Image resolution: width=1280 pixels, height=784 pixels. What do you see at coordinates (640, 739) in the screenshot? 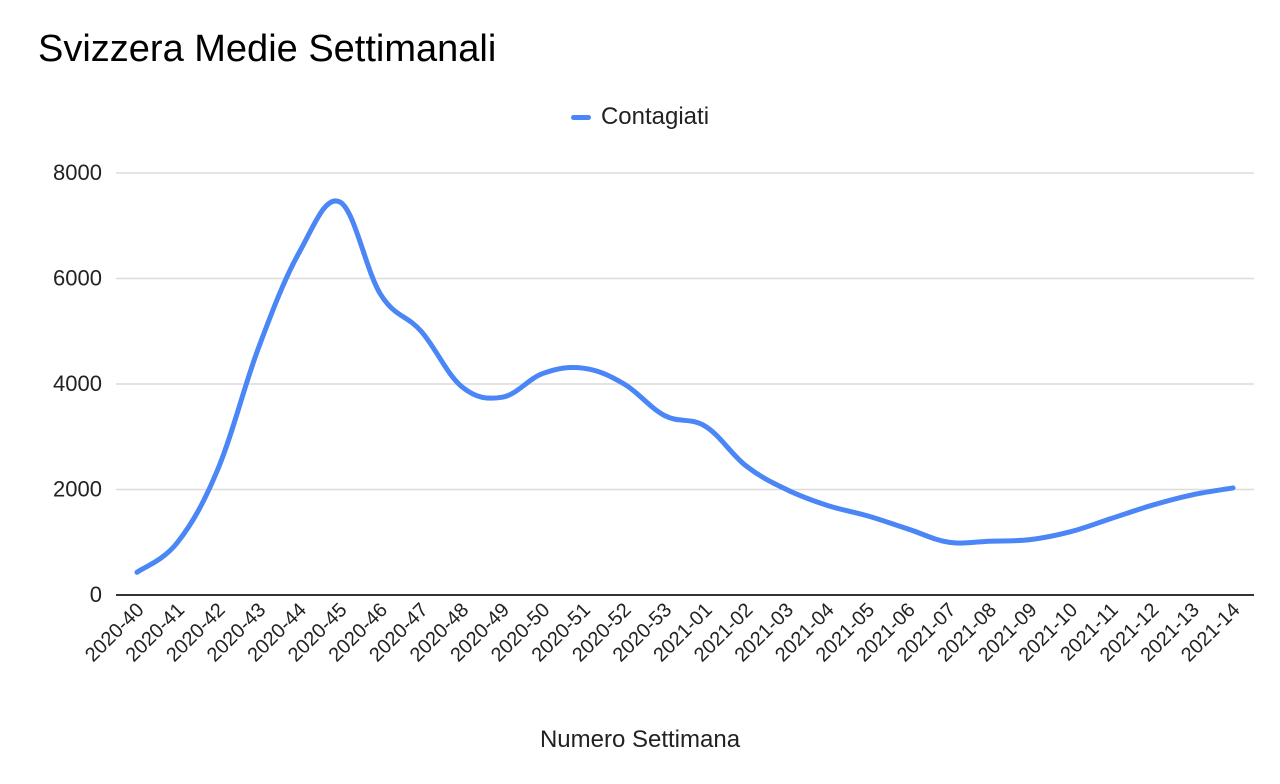
I see `x-axis-title: Numero Settimana` at bounding box center [640, 739].